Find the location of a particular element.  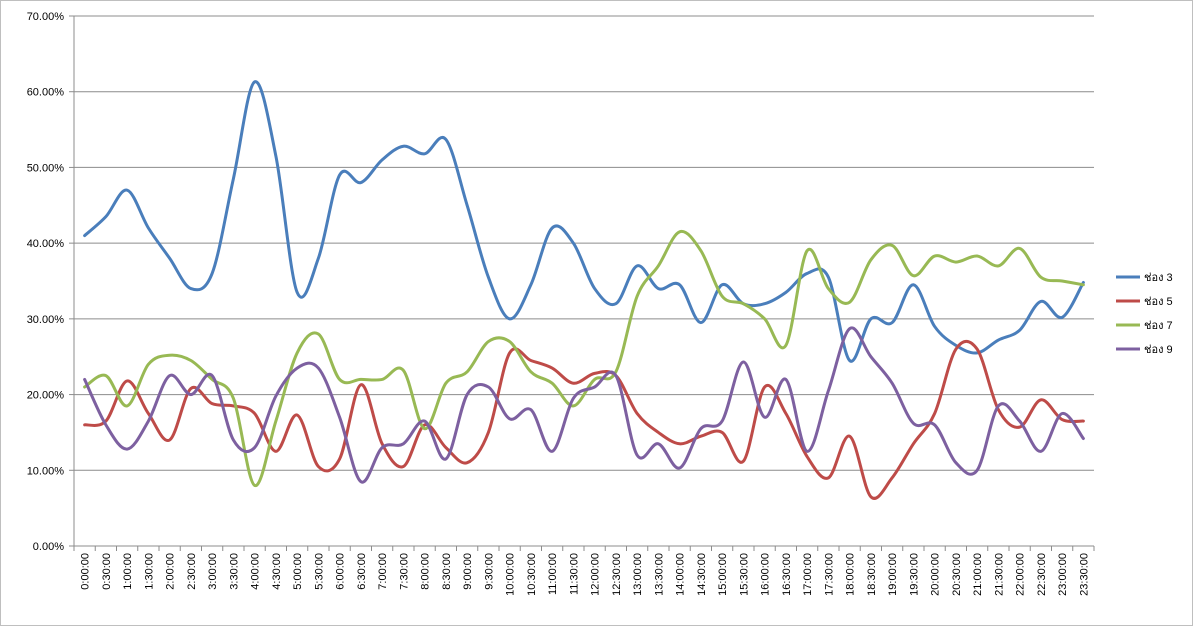

x-tick-label: 19:30:00 is located at coordinates (914, 574).